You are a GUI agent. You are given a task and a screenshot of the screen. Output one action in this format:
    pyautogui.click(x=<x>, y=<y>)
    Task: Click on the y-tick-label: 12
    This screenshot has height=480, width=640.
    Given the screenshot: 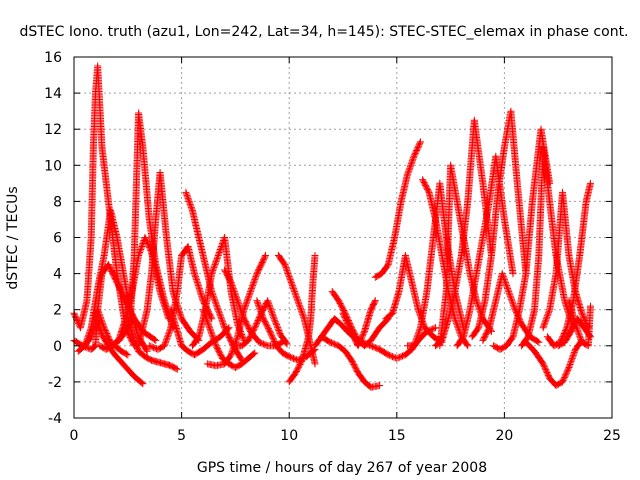 What is the action you would take?
    pyautogui.click(x=53, y=130)
    